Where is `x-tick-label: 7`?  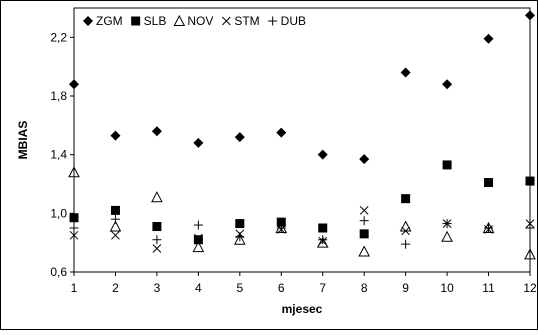 x-tick-label: 7 is located at coordinates (322, 288).